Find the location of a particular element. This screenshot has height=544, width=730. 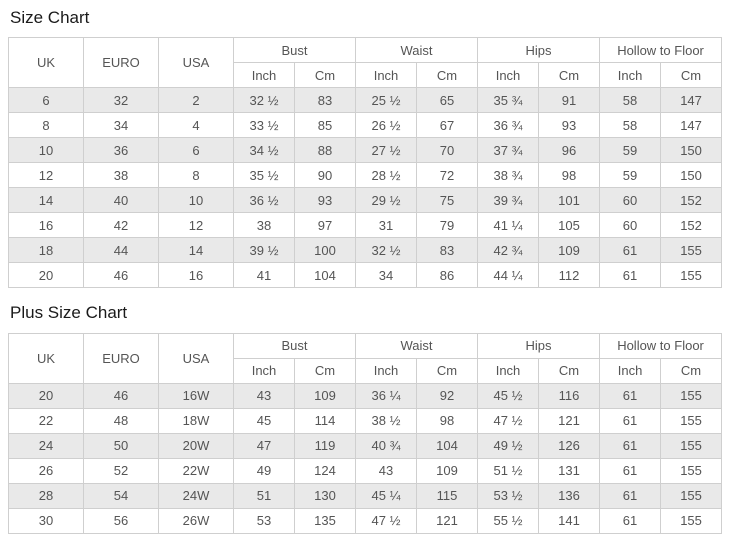

table-cell: 124 is located at coordinates (325, 470).